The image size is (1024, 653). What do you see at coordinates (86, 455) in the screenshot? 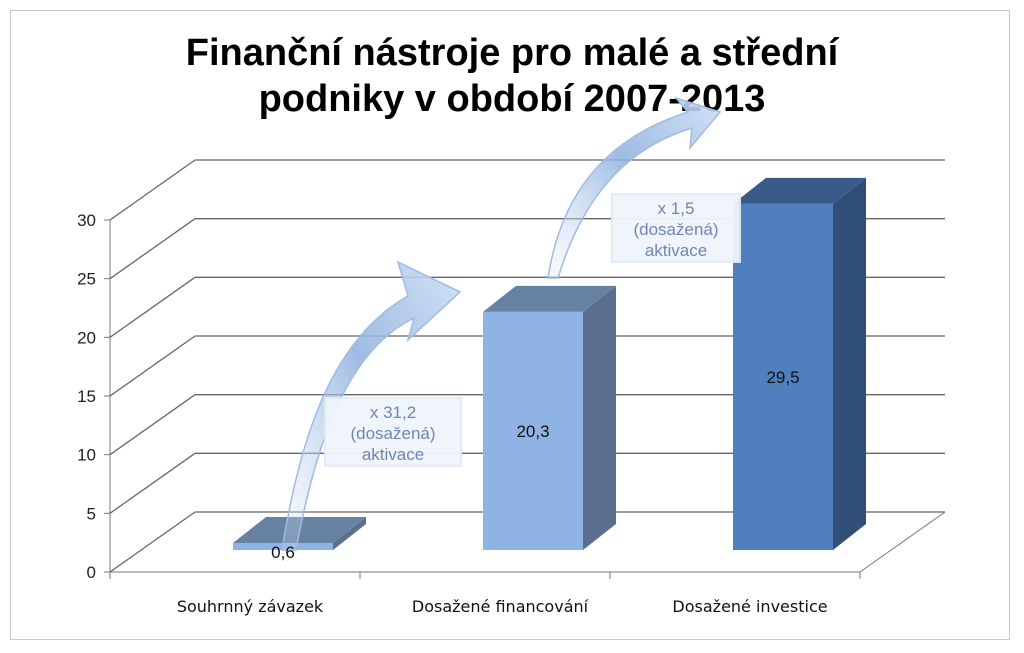
I see `y-tick-label: 10` at bounding box center [86, 455].